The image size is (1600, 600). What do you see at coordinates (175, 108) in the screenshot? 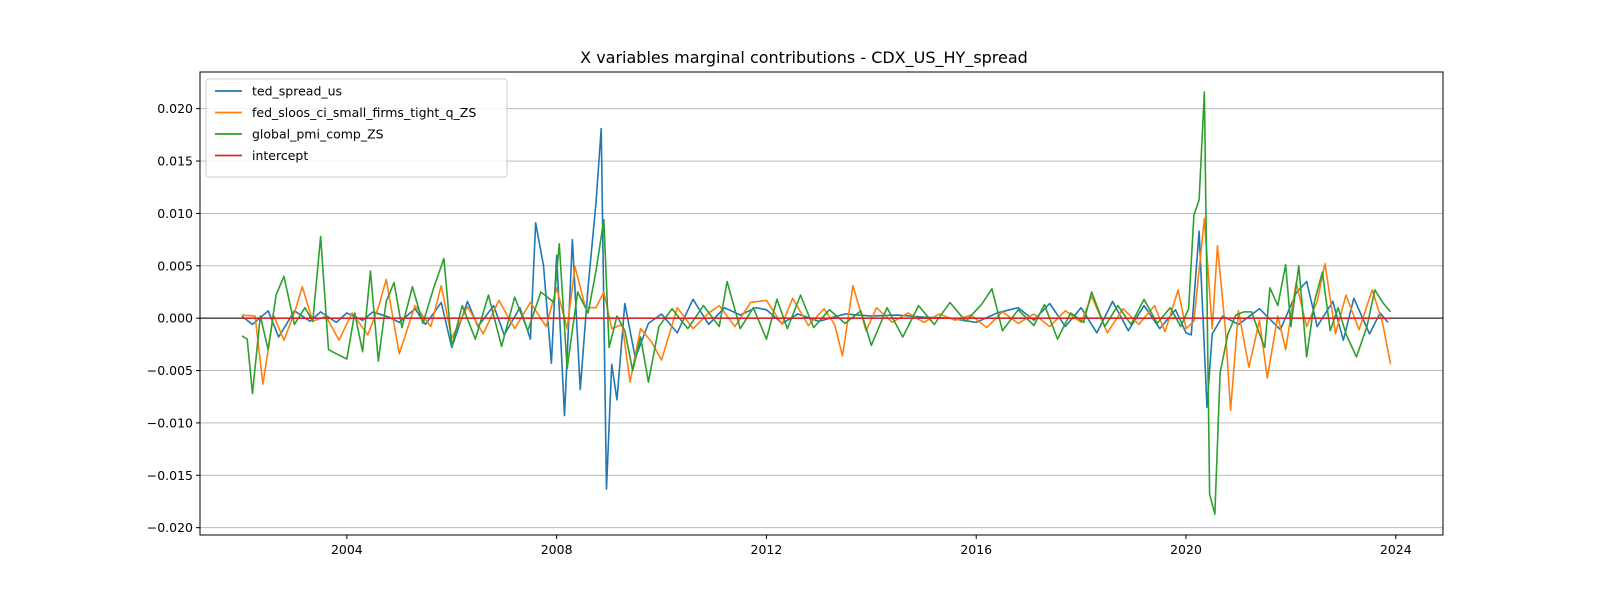
I see `y-tick-label: 0.020` at bounding box center [175, 108].